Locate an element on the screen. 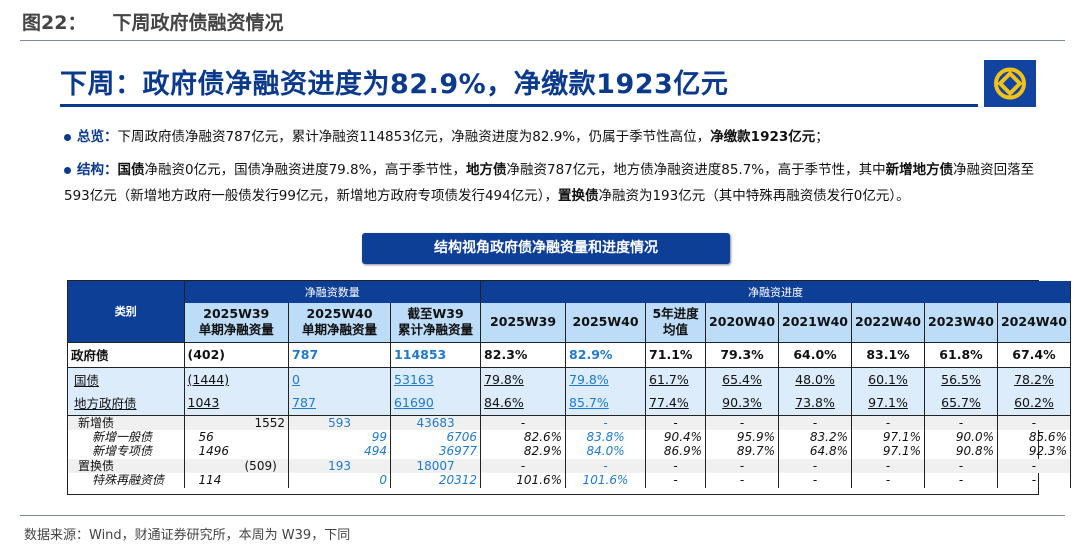 The width and height of the screenshot is (1080, 544). column-header: 2022W40 is located at coordinates (888, 322).